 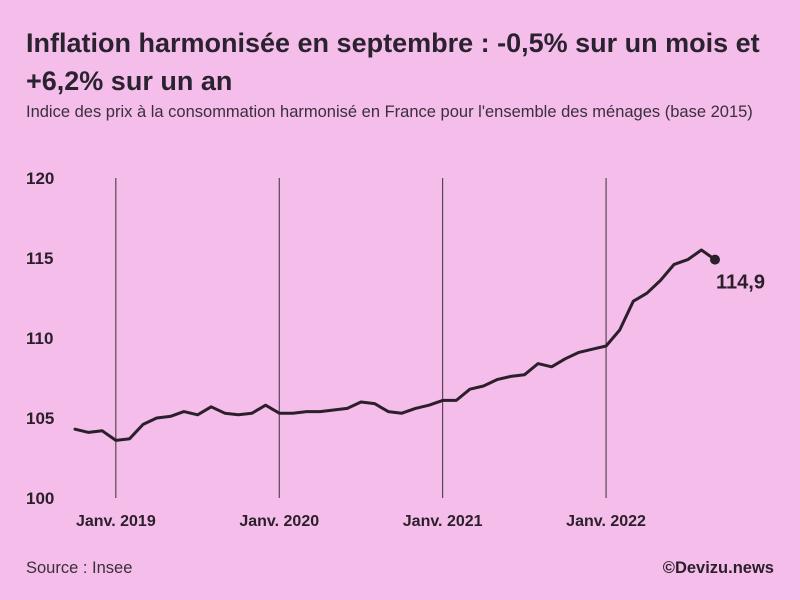 I want to click on y-tick-label: 100, so click(x=40, y=498).